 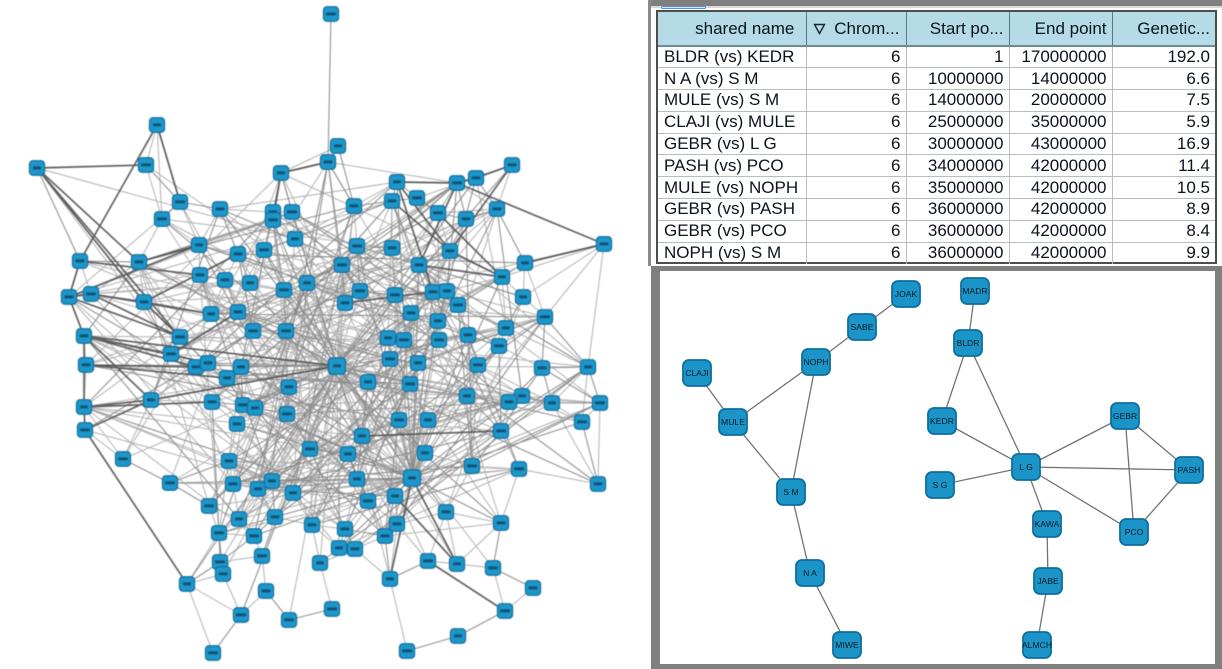 What do you see at coordinates (1037, 645) in the screenshot?
I see `svg-text: ALMCH` at bounding box center [1037, 645].